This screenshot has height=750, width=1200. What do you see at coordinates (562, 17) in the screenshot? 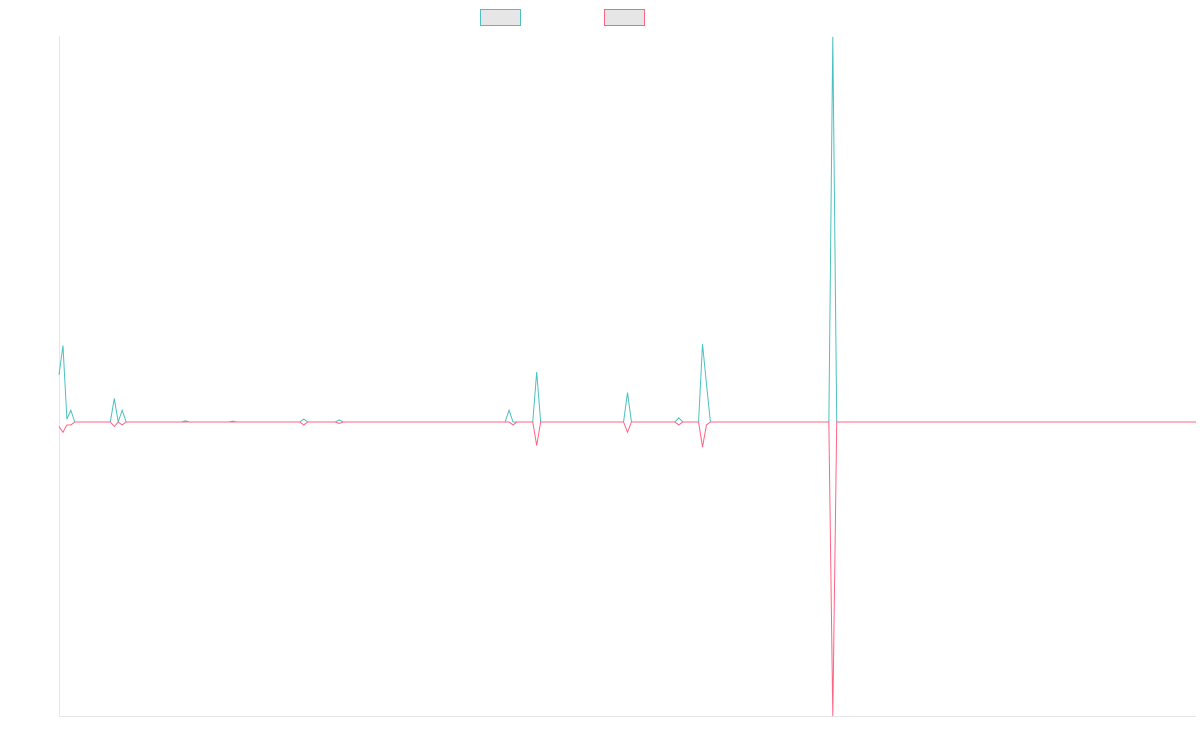
I see `legend` at bounding box center [562, 17].